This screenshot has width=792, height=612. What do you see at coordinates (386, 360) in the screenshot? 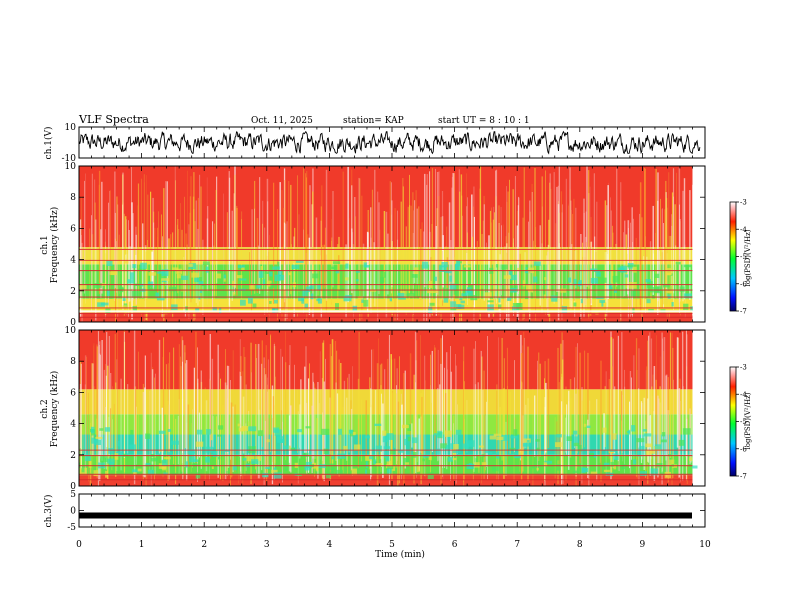
I see `ch2spec-band` at bounding box center [386, 360].